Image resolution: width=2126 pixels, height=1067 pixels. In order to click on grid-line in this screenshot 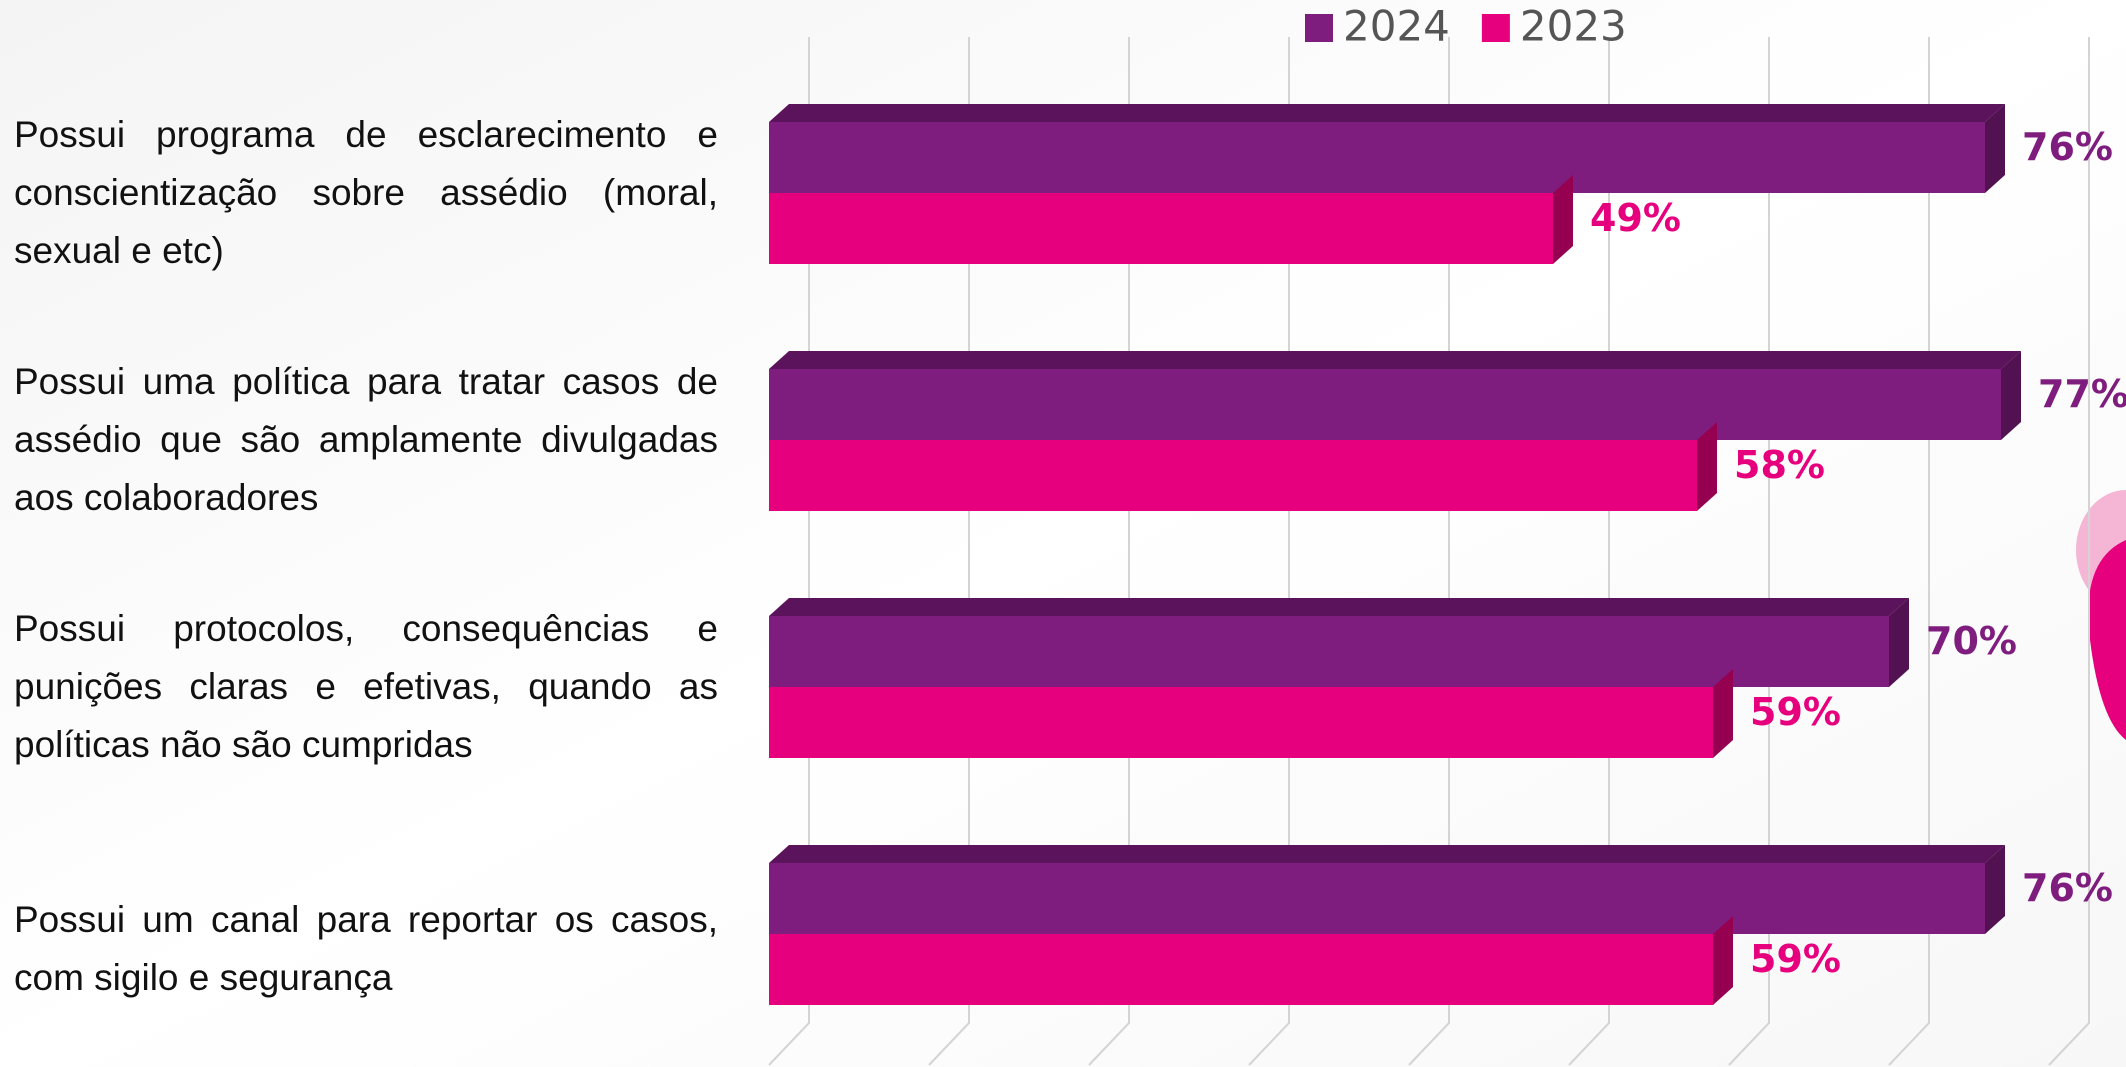, I will do `click(2069, 551)`.